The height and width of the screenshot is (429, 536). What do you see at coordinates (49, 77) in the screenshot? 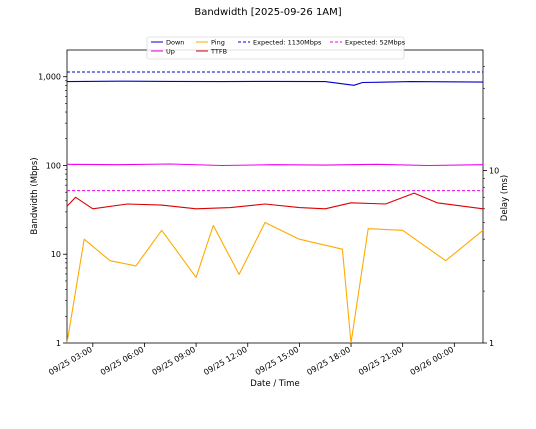
I see `y-left-tick-label: 1,000` at bounding box center [49, 77].